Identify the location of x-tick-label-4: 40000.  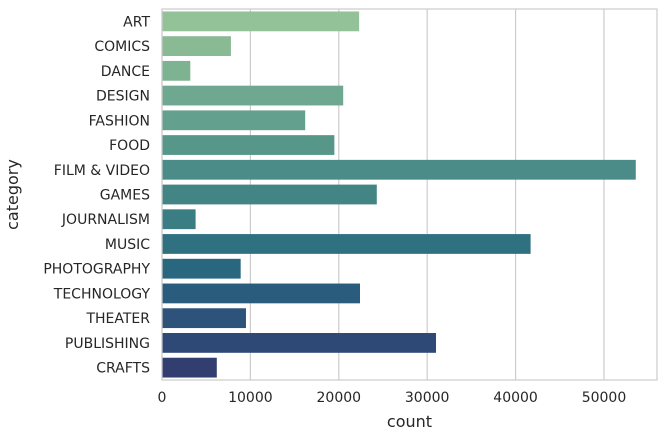
(515, 398).